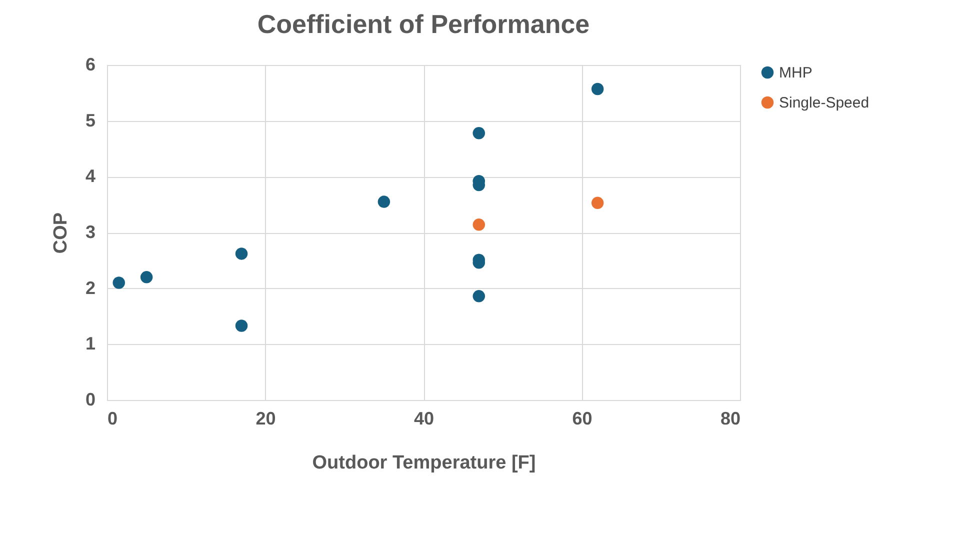 This screenshot has height=558, width=956. I want to click on x-tick-label: 40, so click(424, 418).